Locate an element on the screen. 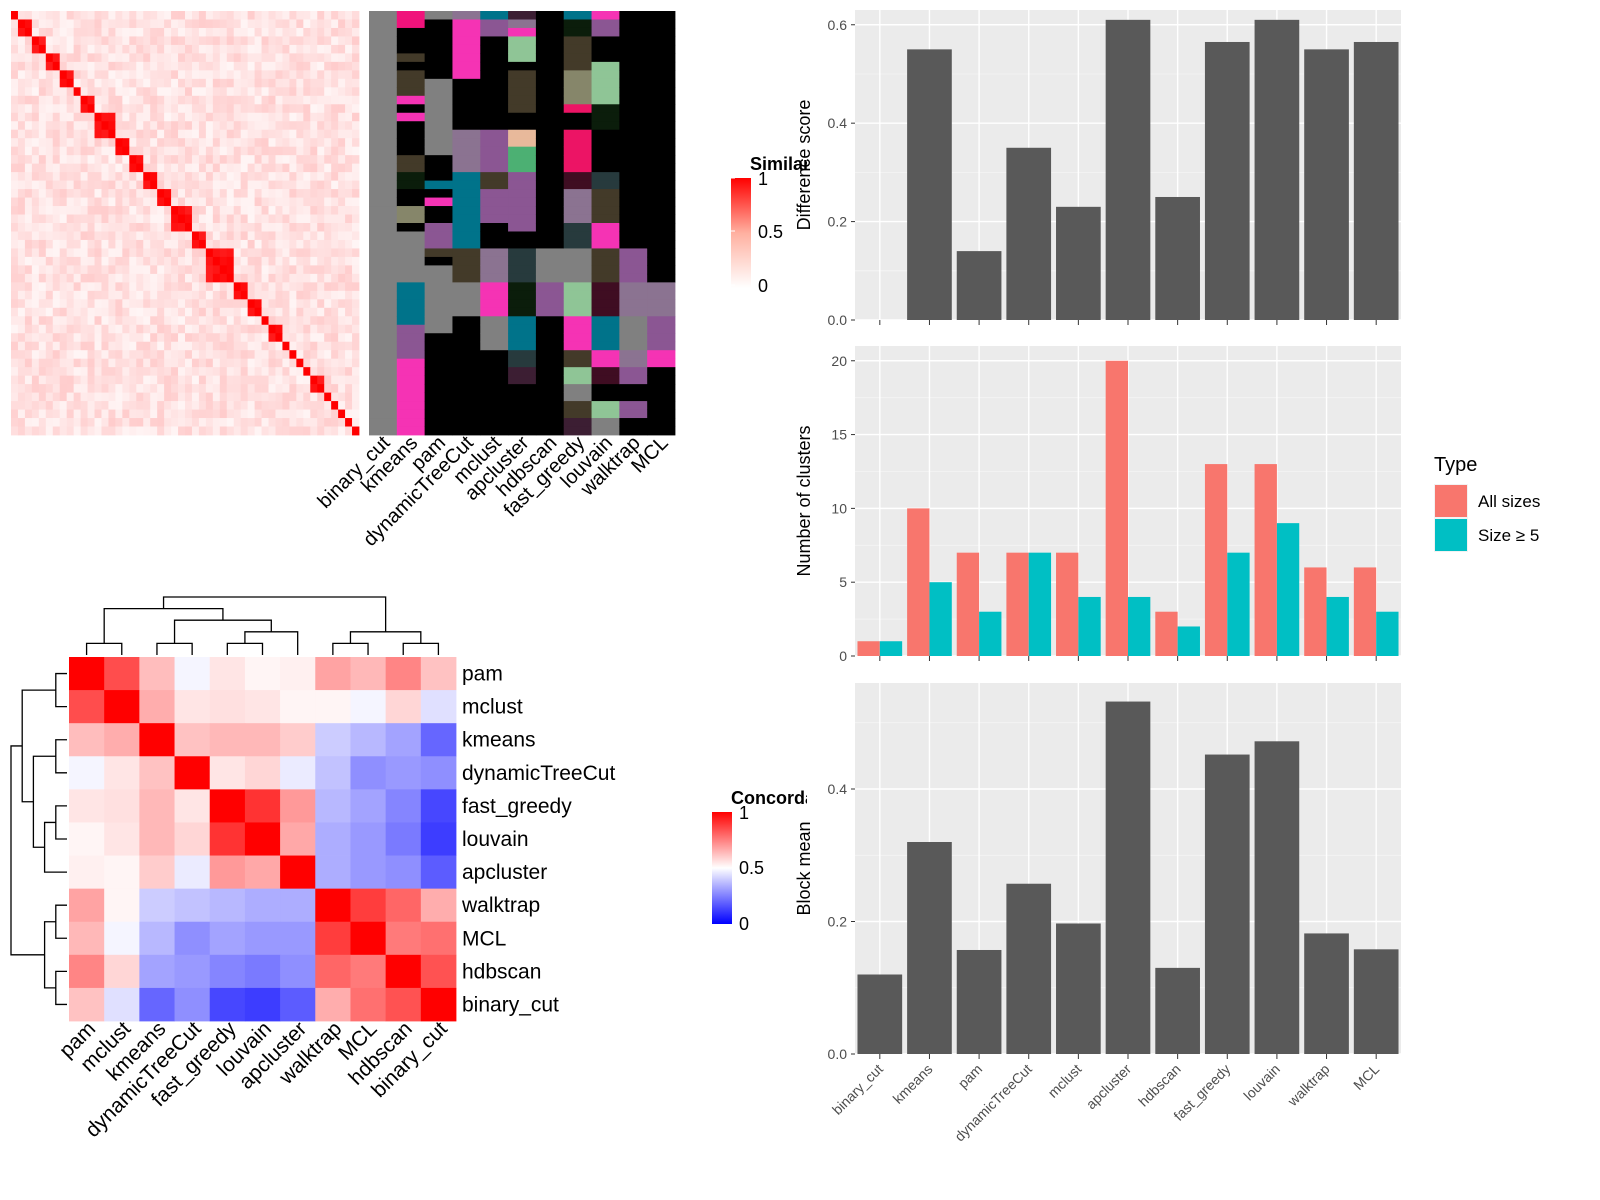  bar is located at coordinates (1177, 258).